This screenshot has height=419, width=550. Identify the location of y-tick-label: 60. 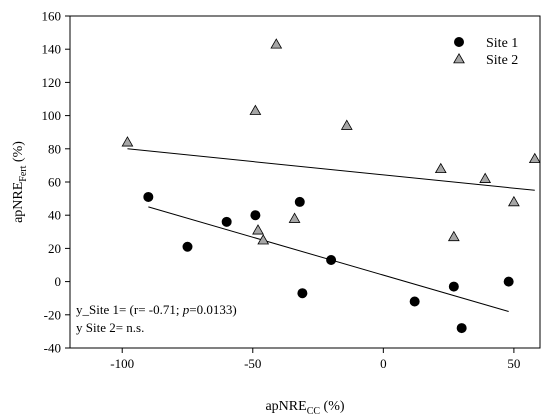
(54, 182).